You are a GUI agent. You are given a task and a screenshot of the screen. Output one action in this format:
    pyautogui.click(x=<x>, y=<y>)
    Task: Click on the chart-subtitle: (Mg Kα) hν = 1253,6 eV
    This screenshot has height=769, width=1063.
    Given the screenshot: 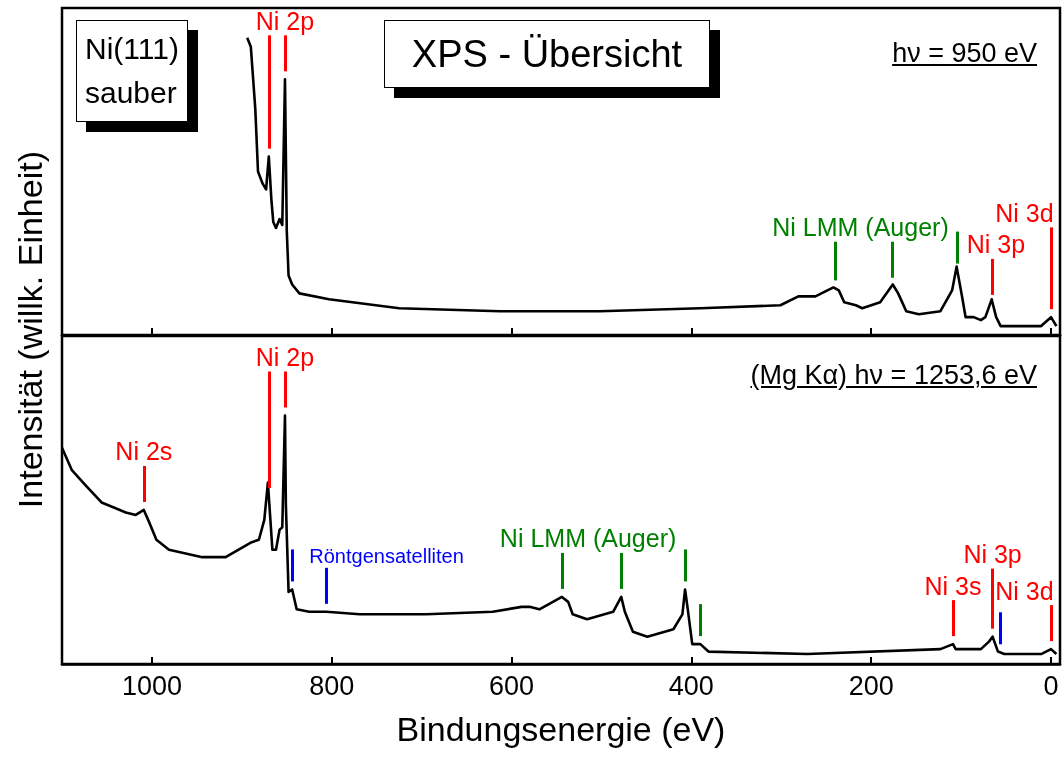 What is the action you would take?
    pyautogui.click(x=893, y=375)
    